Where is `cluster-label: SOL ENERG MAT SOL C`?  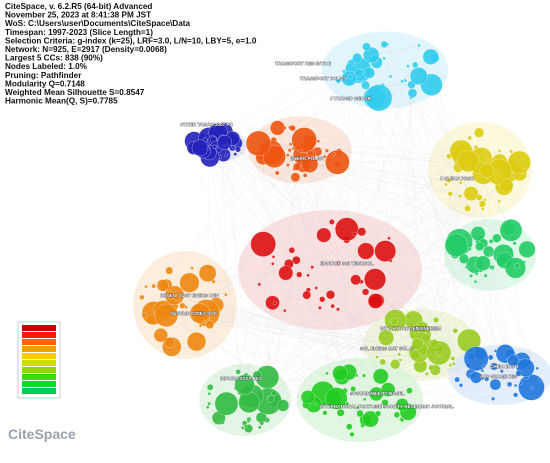
cluster-label: SOL ENERG MAT SOL C is located at coordinates (387, 348).